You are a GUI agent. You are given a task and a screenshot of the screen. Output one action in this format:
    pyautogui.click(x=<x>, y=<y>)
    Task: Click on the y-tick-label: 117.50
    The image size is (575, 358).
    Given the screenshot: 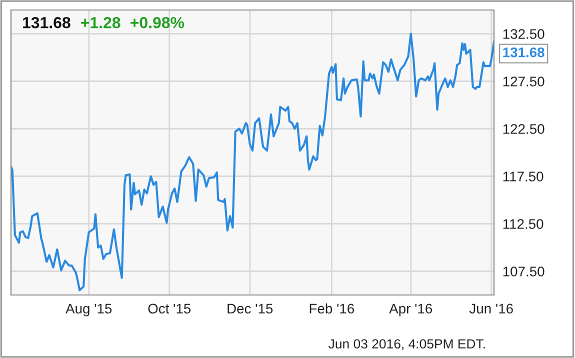 What is the action you would take?
    pyautogui.click(x=523, y=177)
    